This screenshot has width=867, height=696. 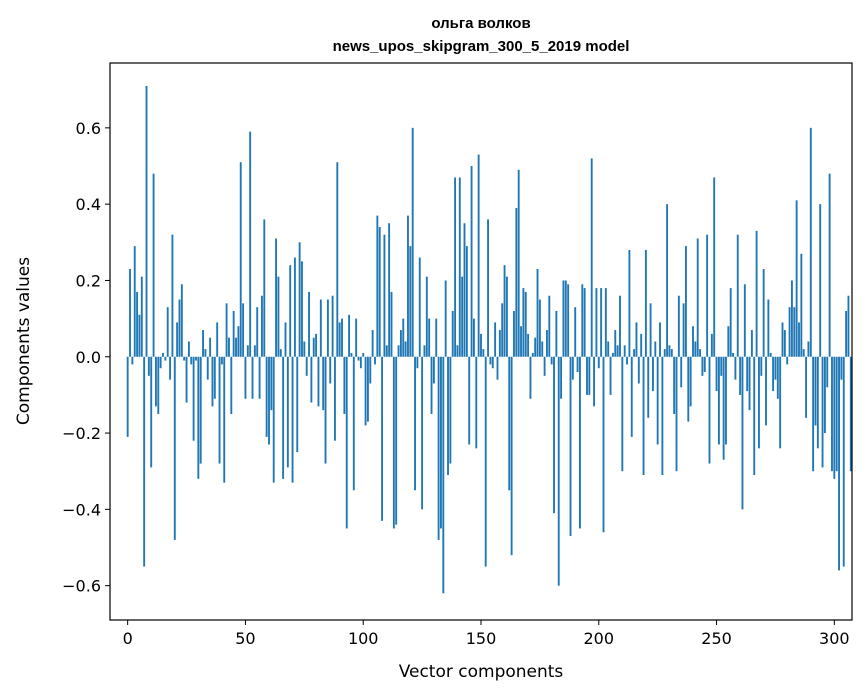 I want to click on chart-title-line1: ольга волков, so click(x=480, y=23).